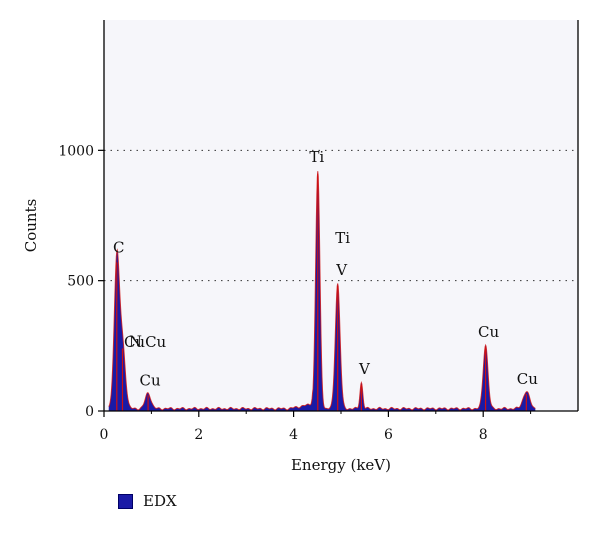 The height and width of the screenshot is (536, 600). I want to click on y-tick-label: 500, so click(80, 282).